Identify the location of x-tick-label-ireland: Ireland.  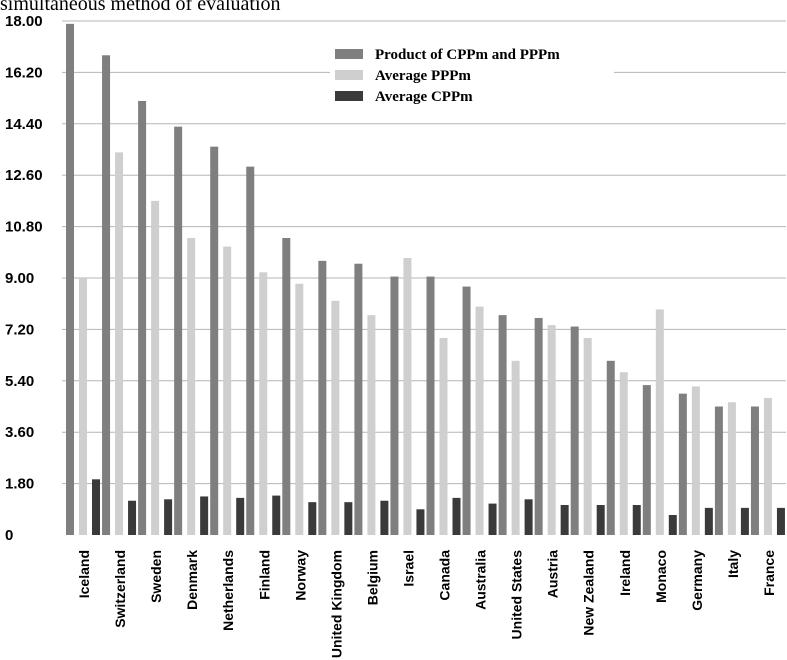
(625, 573).